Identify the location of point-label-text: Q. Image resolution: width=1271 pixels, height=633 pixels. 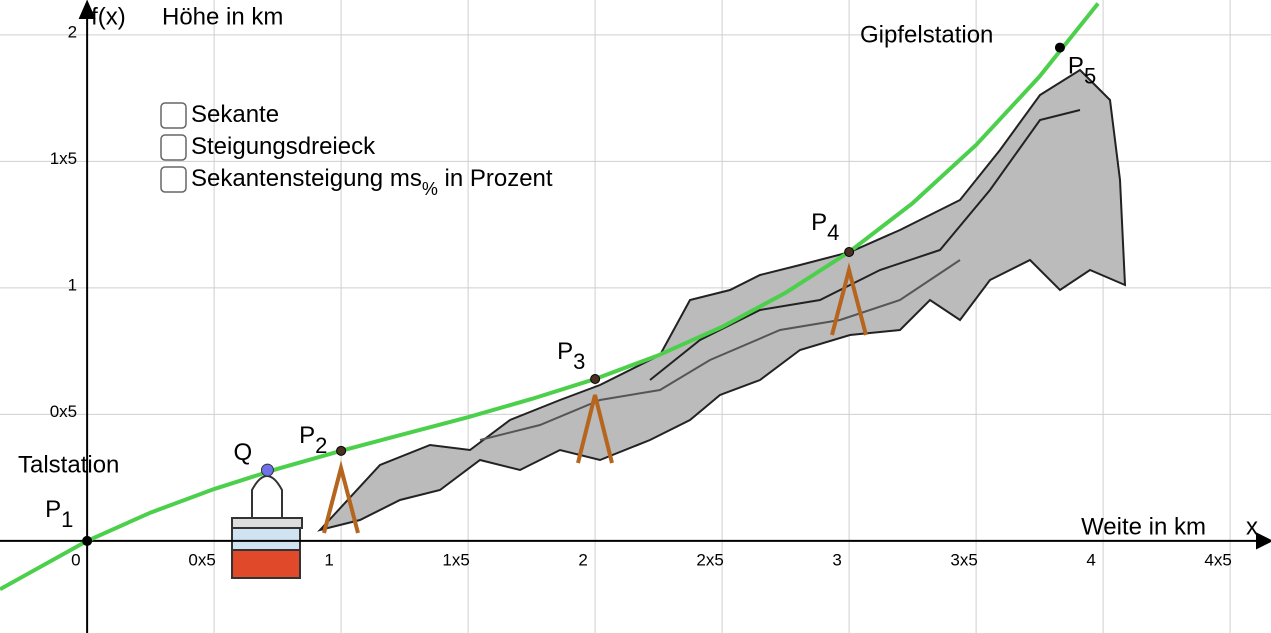
(242, 452).